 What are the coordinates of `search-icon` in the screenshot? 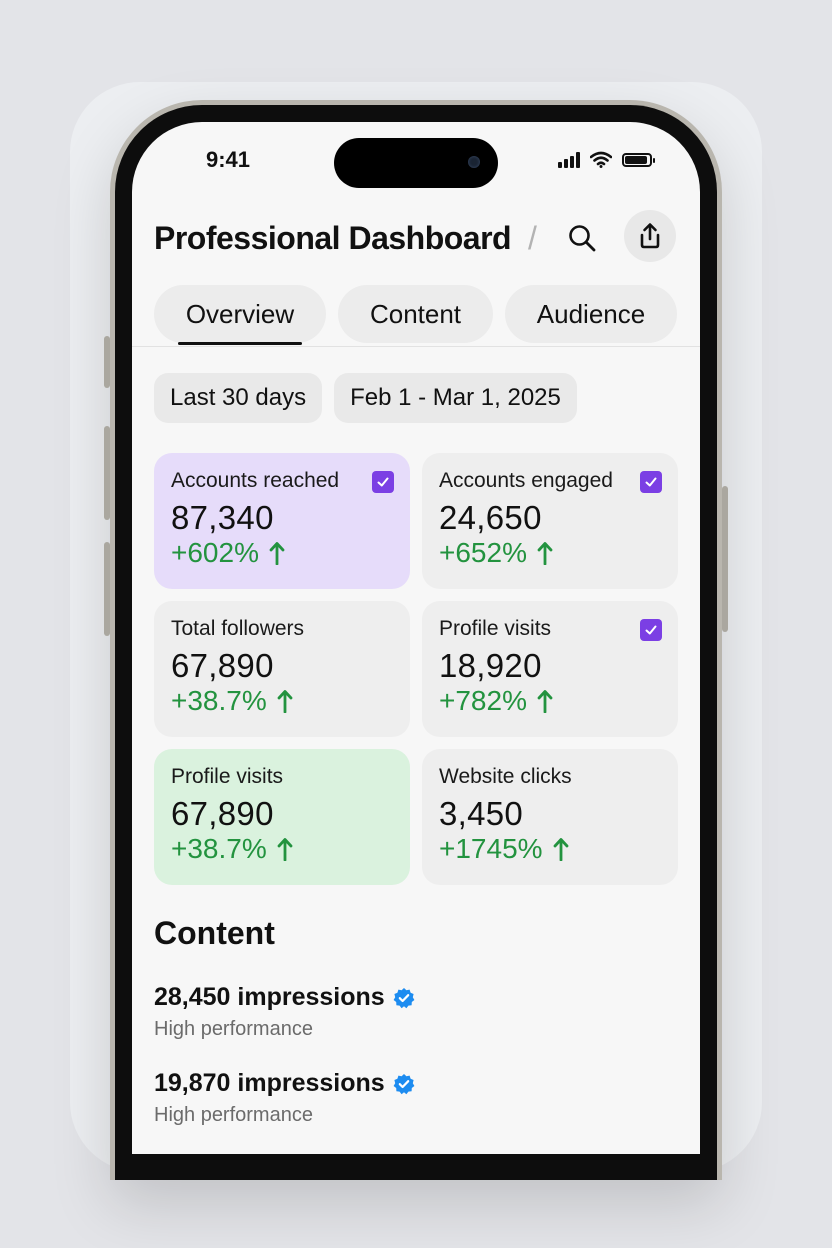 It's located at (582, 238).